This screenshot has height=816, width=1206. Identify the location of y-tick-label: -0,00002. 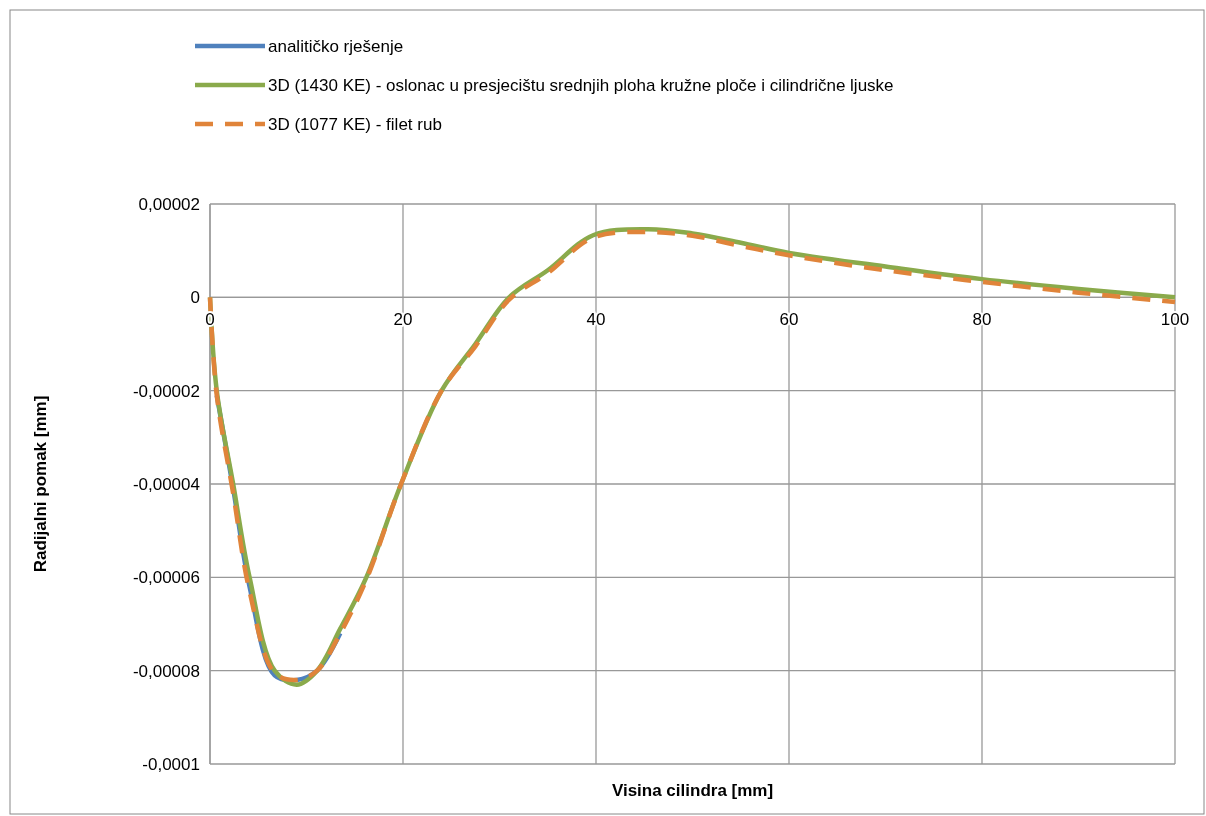
(166, 391).